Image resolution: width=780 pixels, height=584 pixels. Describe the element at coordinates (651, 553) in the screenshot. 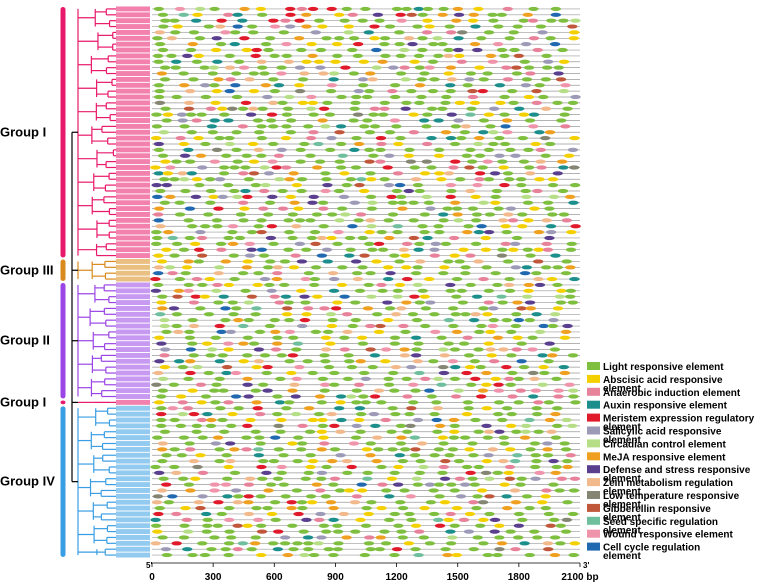

I see `legend-label: Cell cycle regulation element` at that location.